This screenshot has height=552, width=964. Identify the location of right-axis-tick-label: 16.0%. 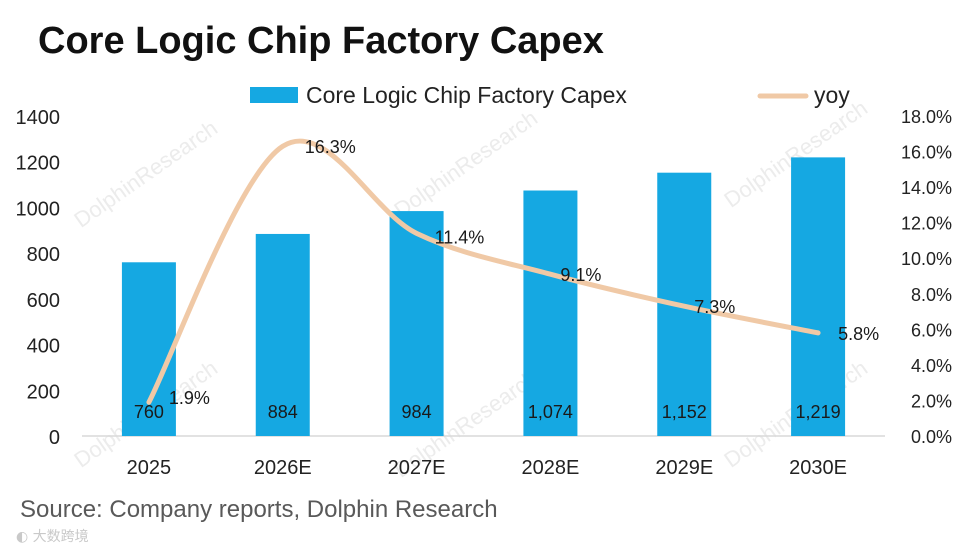
(926, 153).